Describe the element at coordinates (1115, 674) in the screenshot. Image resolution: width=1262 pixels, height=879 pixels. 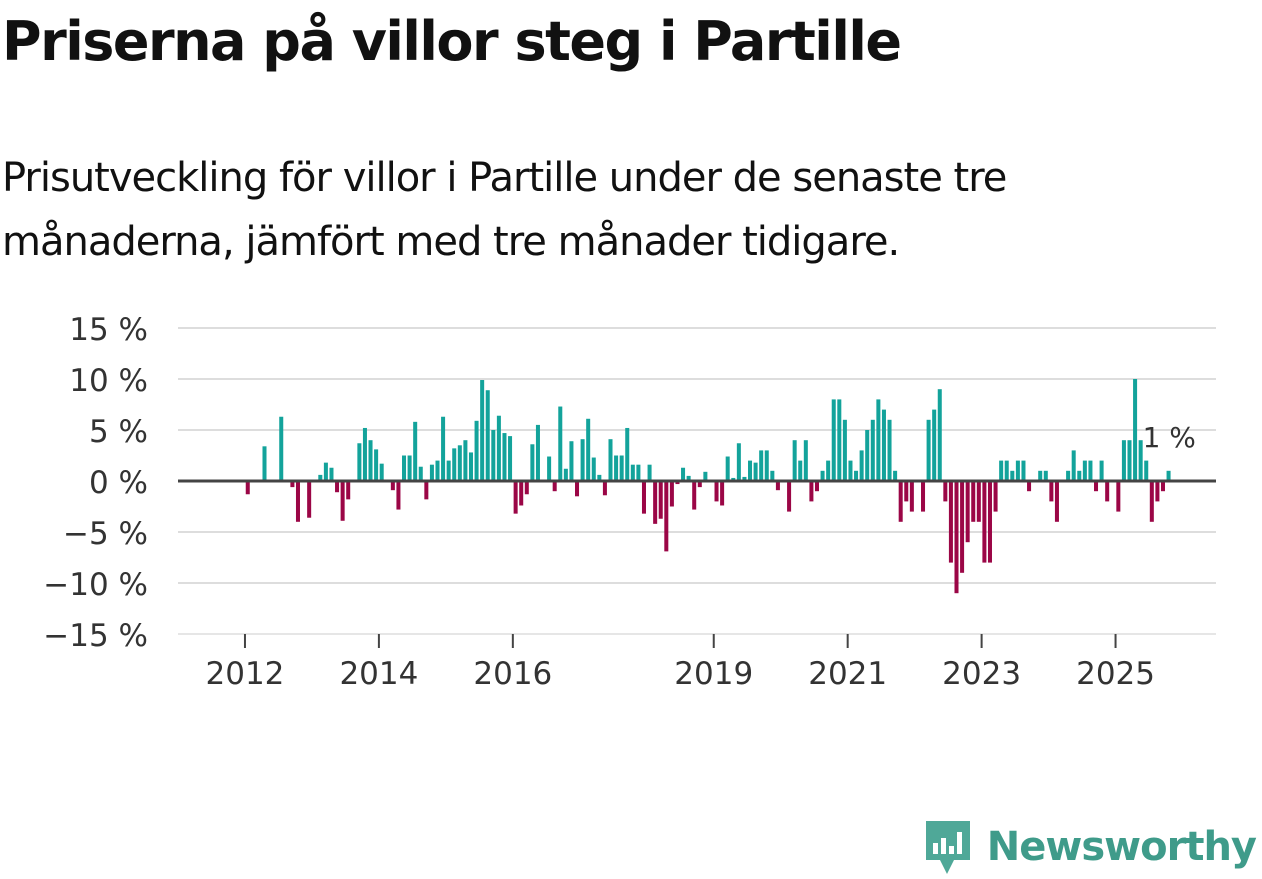
I see `x-tick-label: 2025` at that location.